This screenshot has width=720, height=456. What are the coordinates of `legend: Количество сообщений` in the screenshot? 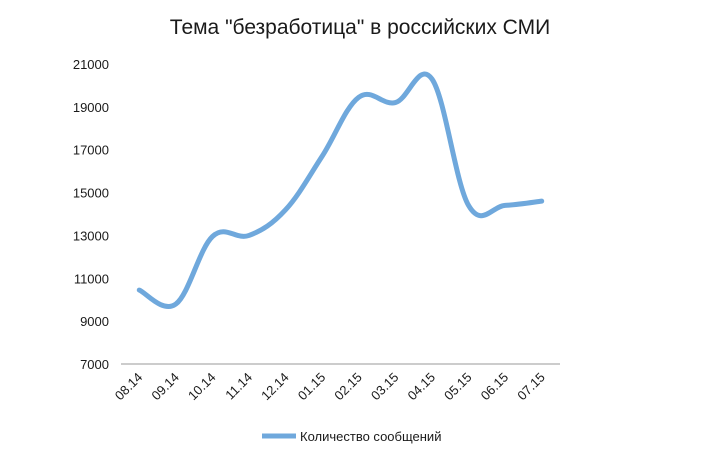 It's located at (351, 436).